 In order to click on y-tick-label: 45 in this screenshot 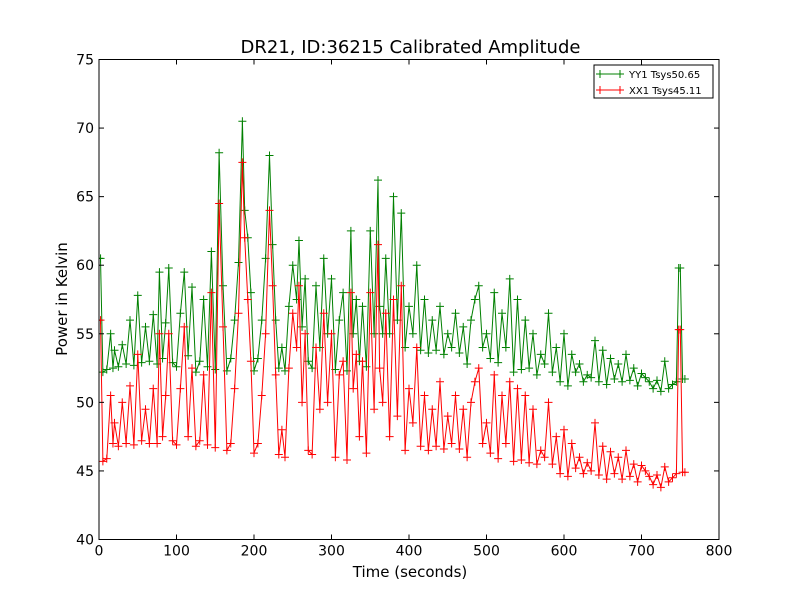, I will do `click(85, 472)`.